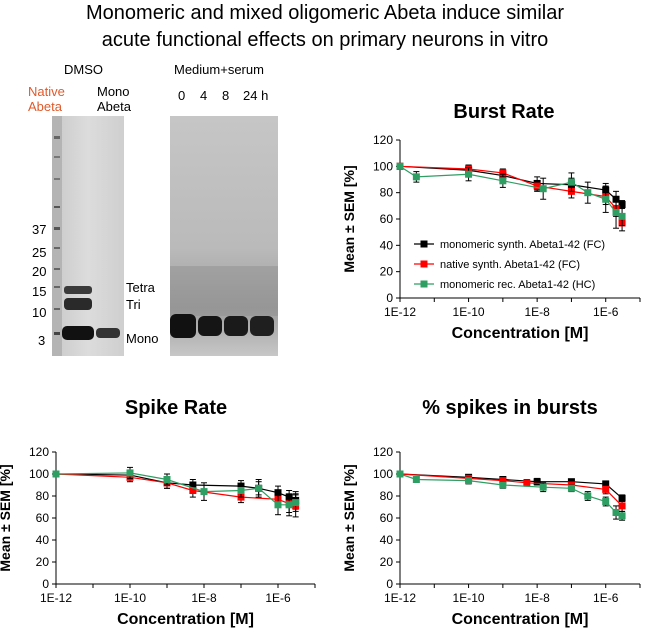  Describe the element at coordinates (182, 95) in the screenshot. I see `gel-time-label: 0` at that location.